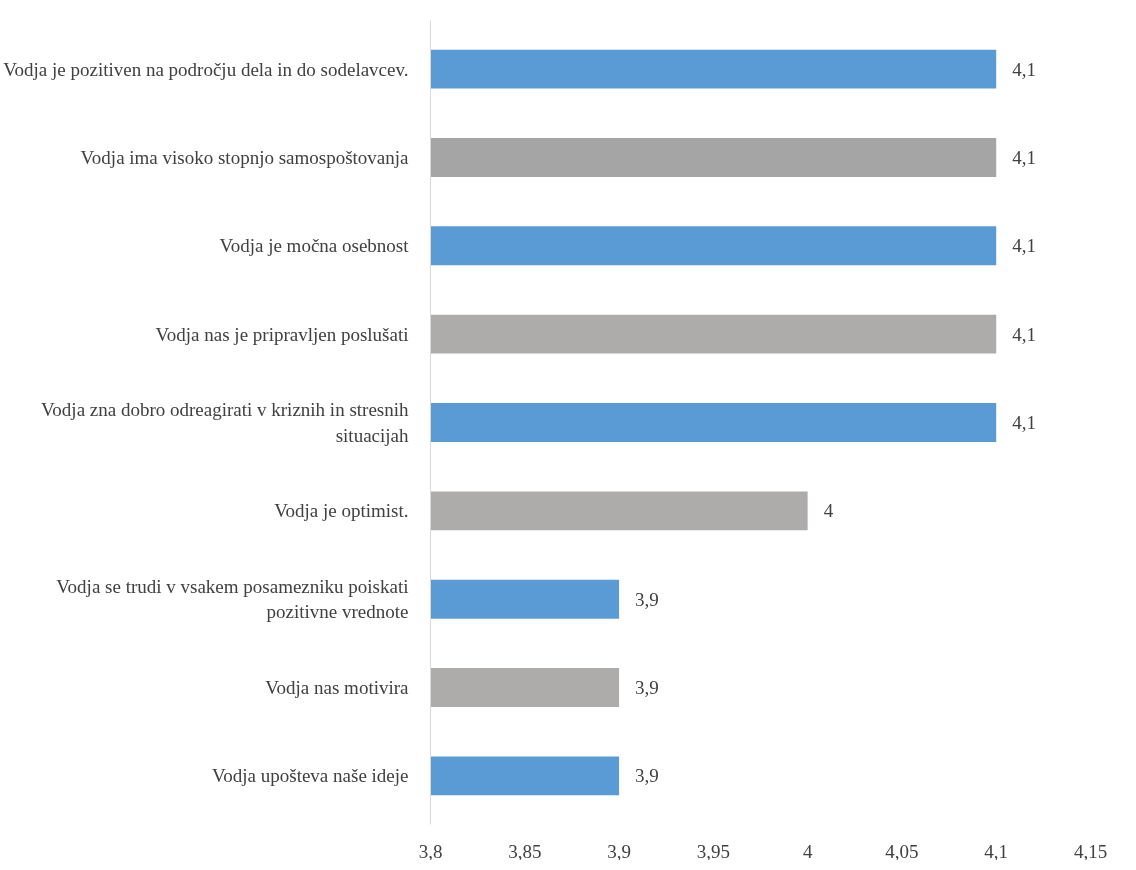 This screenshot has width=1136, height=870. I want to click on x-tick-label: 3,85, so click(525, 851).